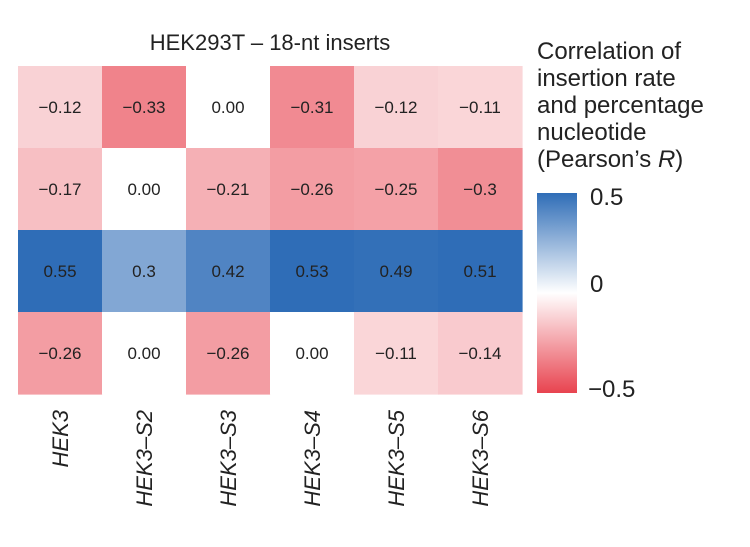 The width and height of the screenshot is (750, 547). What do you see at coordinates (606, 197) in the screenshot?
I see `colorbar-tick-high: 0.5` at bounding box center [606, 197].